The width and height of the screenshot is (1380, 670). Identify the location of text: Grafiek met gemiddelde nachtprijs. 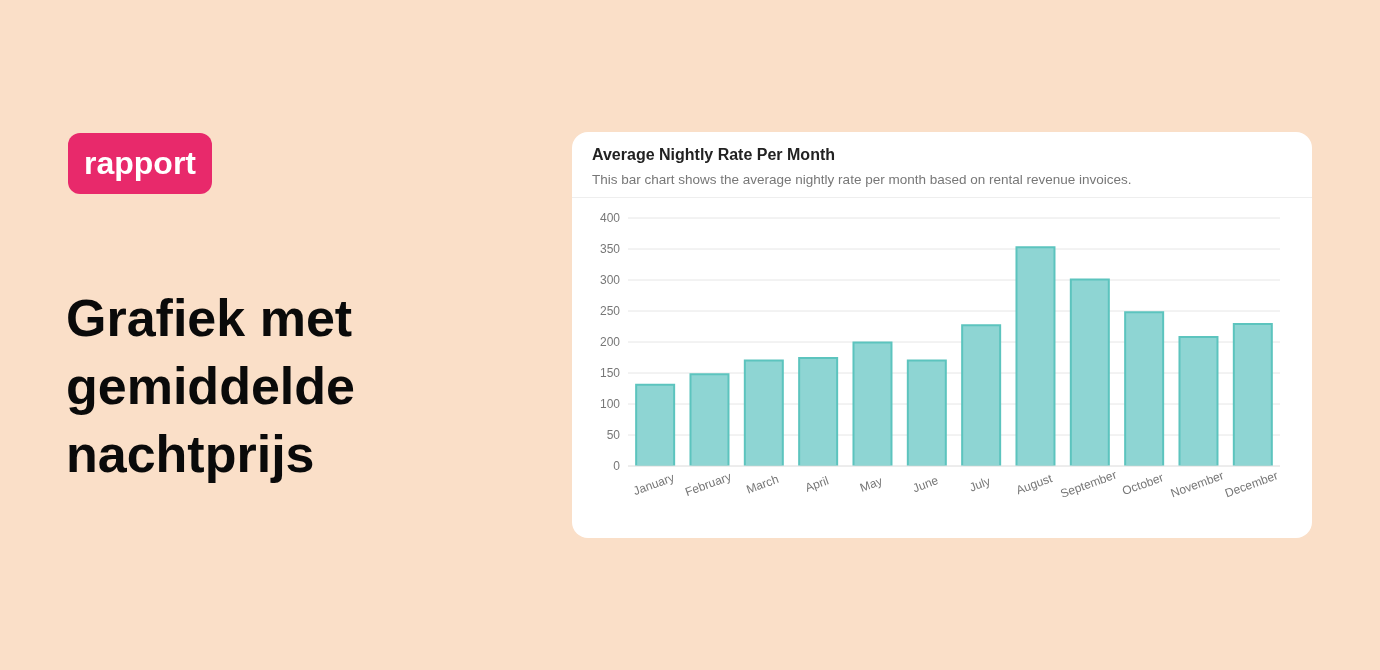
(211, 386).